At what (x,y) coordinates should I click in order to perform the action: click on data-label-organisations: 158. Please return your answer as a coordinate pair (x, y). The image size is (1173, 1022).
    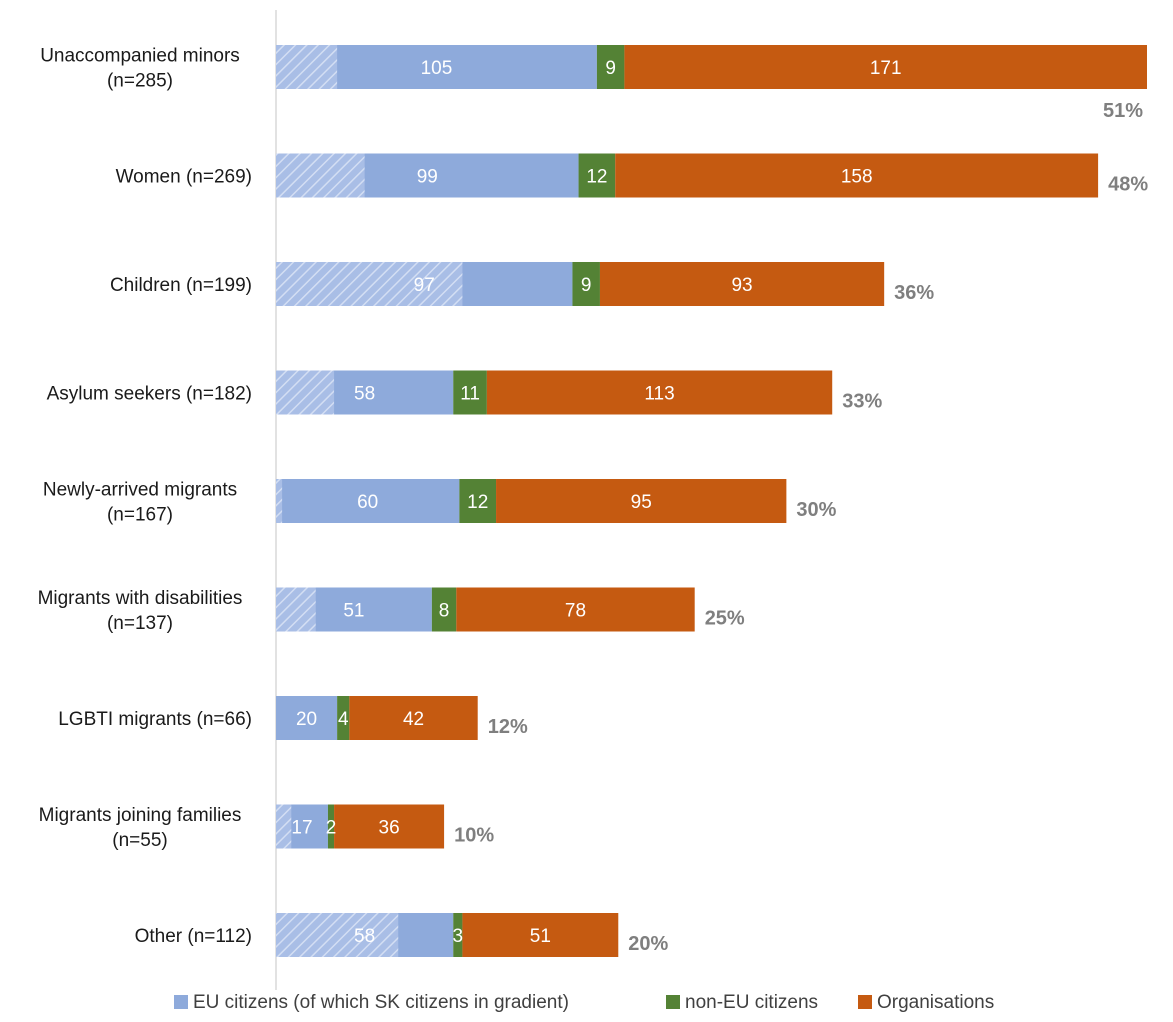
    Looking at the image, I should click on (857, 177).